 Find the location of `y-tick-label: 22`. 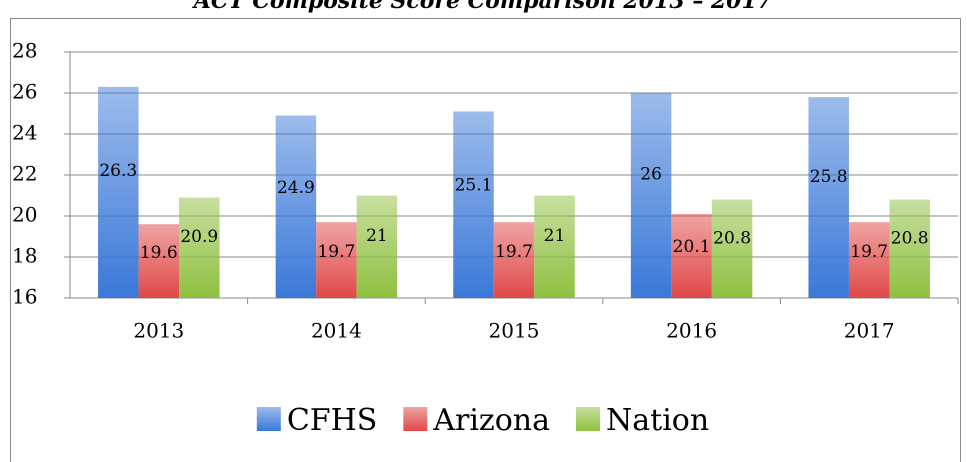

y-tick-label: 22 is located at coordinates (24, 174).